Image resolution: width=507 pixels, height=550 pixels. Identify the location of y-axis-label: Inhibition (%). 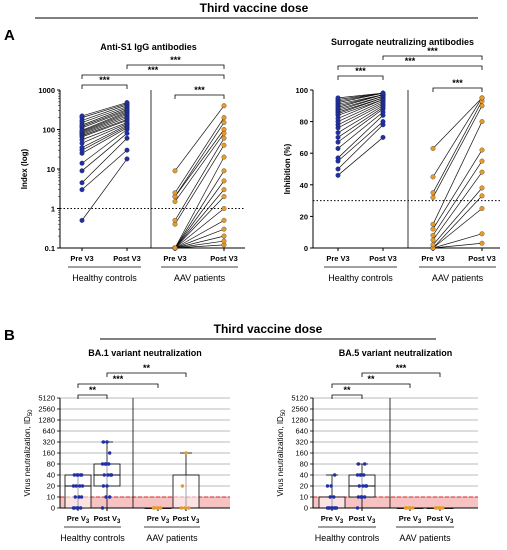
(287, 168).